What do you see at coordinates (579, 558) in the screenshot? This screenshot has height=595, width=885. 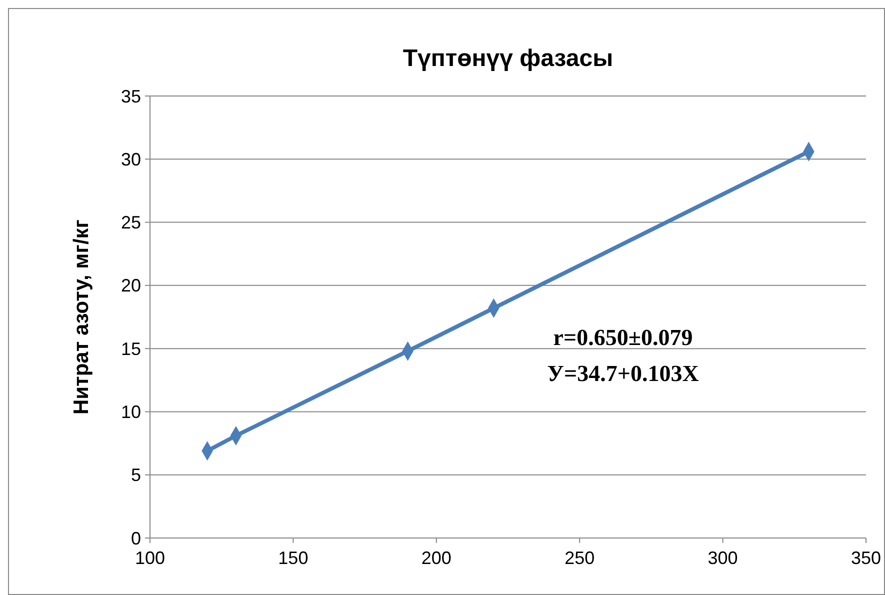 I see `x-tick-label: 250` at bounding box center [579, 558].